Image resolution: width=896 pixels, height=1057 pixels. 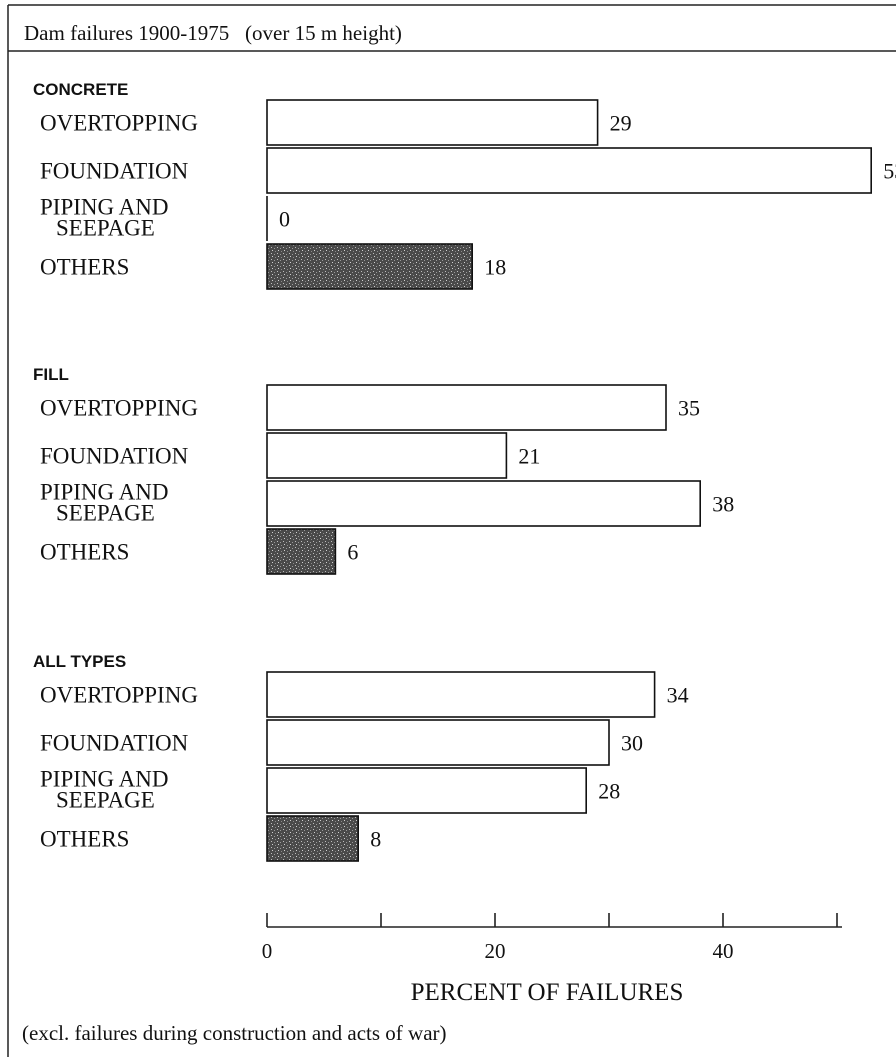 I want to click on x-axis-label: PERCENT OF FAILURES, so click(x=547, y=992).